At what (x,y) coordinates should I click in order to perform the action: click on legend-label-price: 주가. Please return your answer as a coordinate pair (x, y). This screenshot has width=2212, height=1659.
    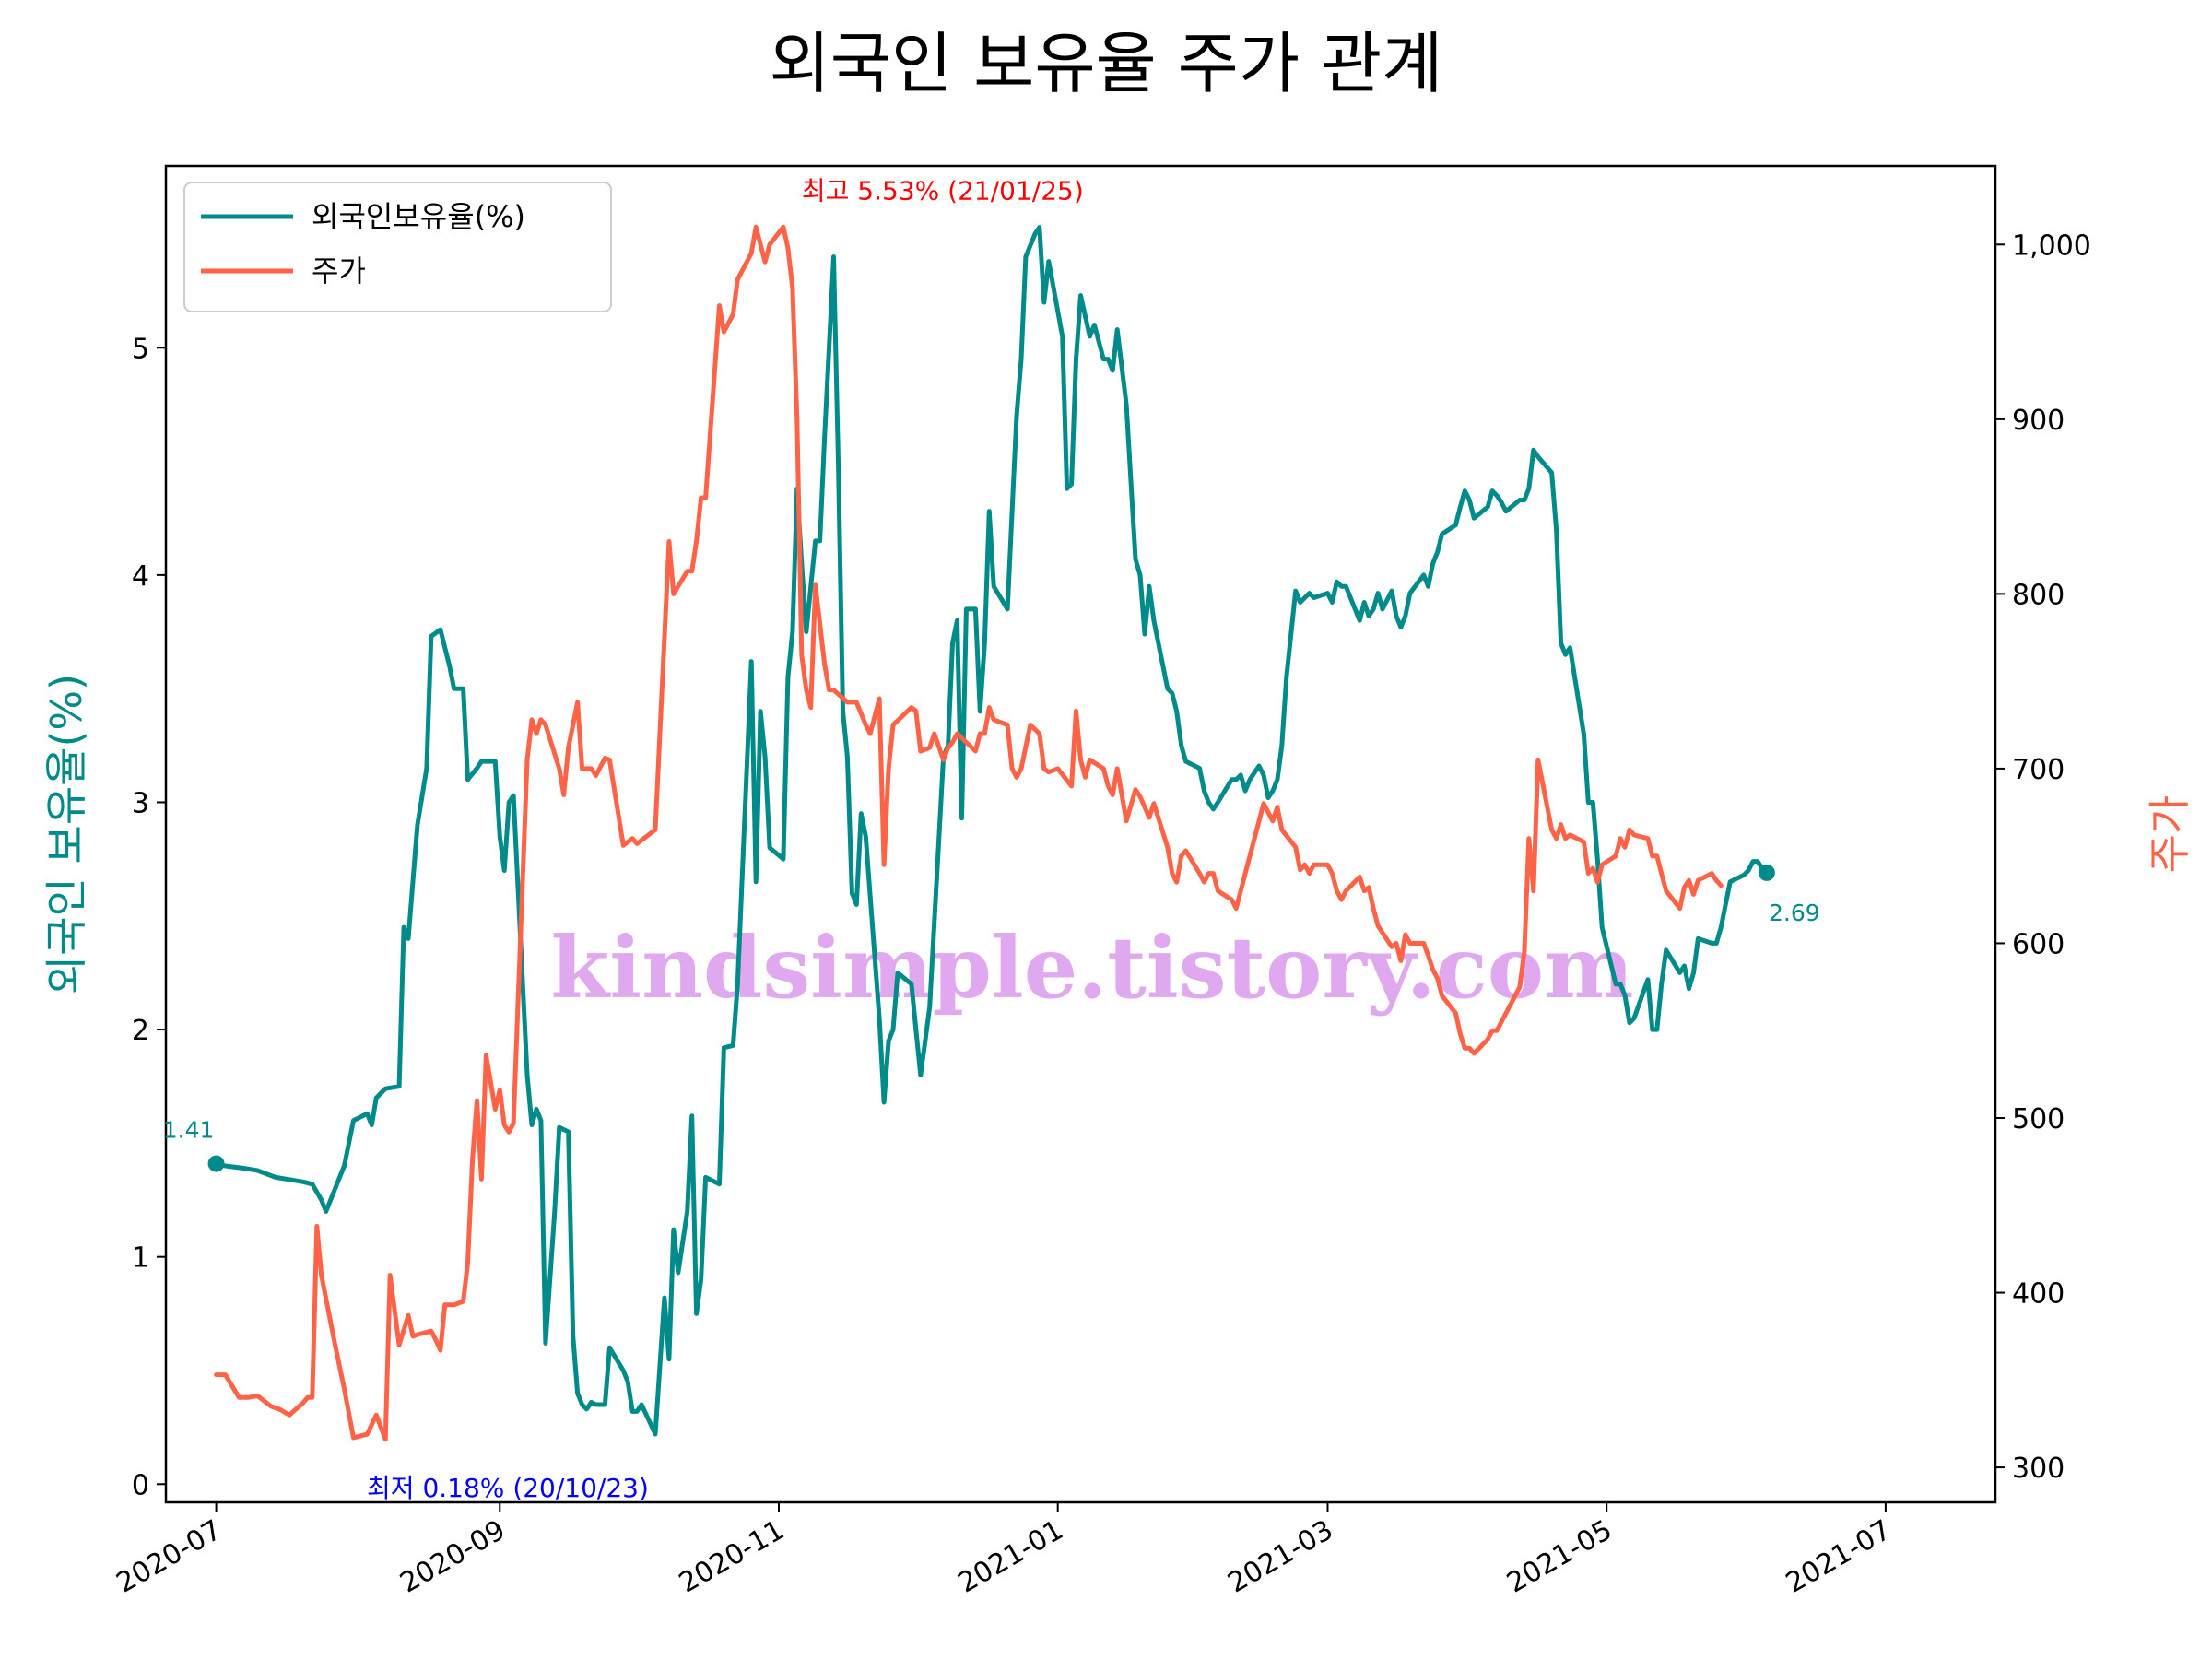
    Looking at the image, I should click on (339, 270).